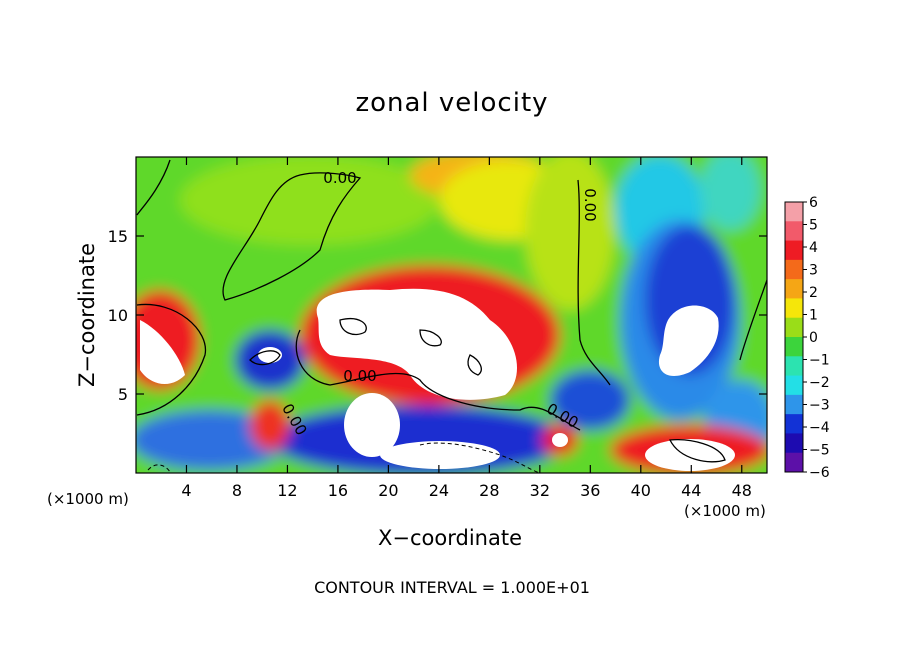 The height and width of the screenshot is (654, 904). What do you see at coordinates (388, 490) in the screenshot?
I see `x-tick-label: 20` at bounding box center [388, 490].